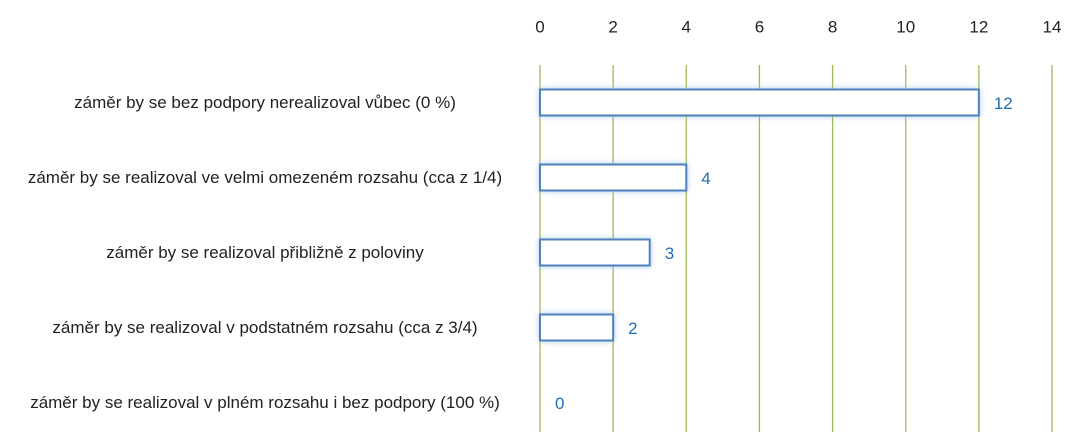 The width and height of the screenshot is (1070, 440). What do you see at coordinates (632, 328) in the screenshot?
I see `data-label: 2` at bounding box center [632, 328].